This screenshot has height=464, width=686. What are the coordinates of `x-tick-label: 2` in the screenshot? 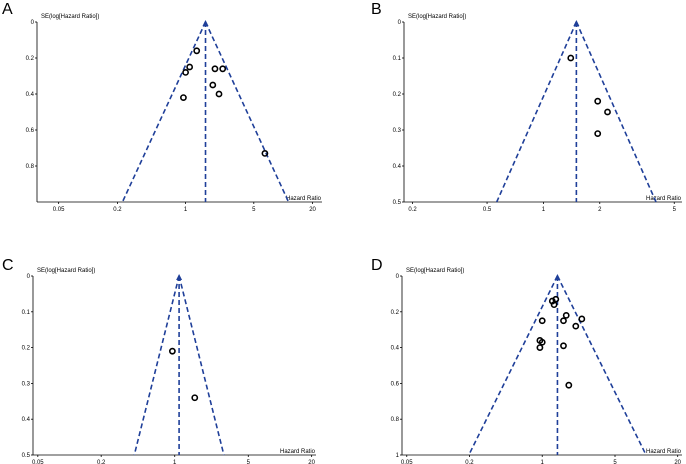 It's located at (600, 210).